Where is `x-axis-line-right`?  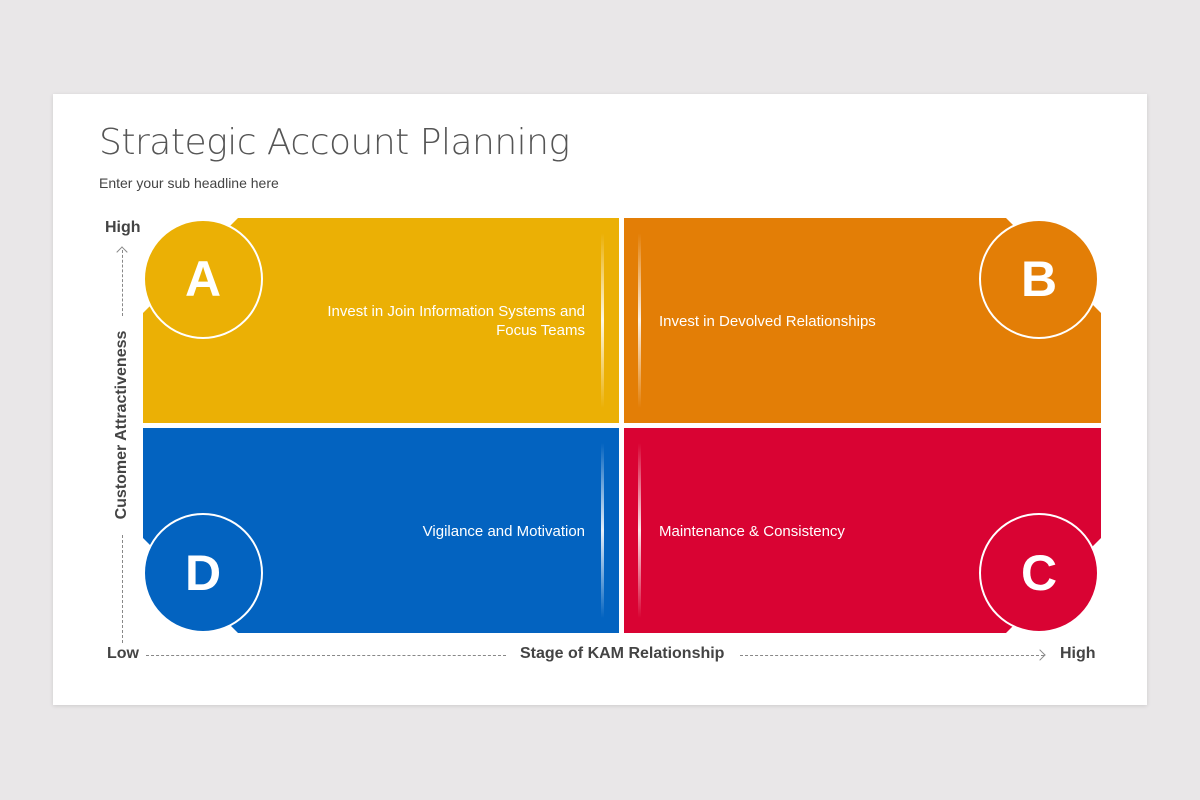 x-axis-line-right is located at coordinates (892, 655).